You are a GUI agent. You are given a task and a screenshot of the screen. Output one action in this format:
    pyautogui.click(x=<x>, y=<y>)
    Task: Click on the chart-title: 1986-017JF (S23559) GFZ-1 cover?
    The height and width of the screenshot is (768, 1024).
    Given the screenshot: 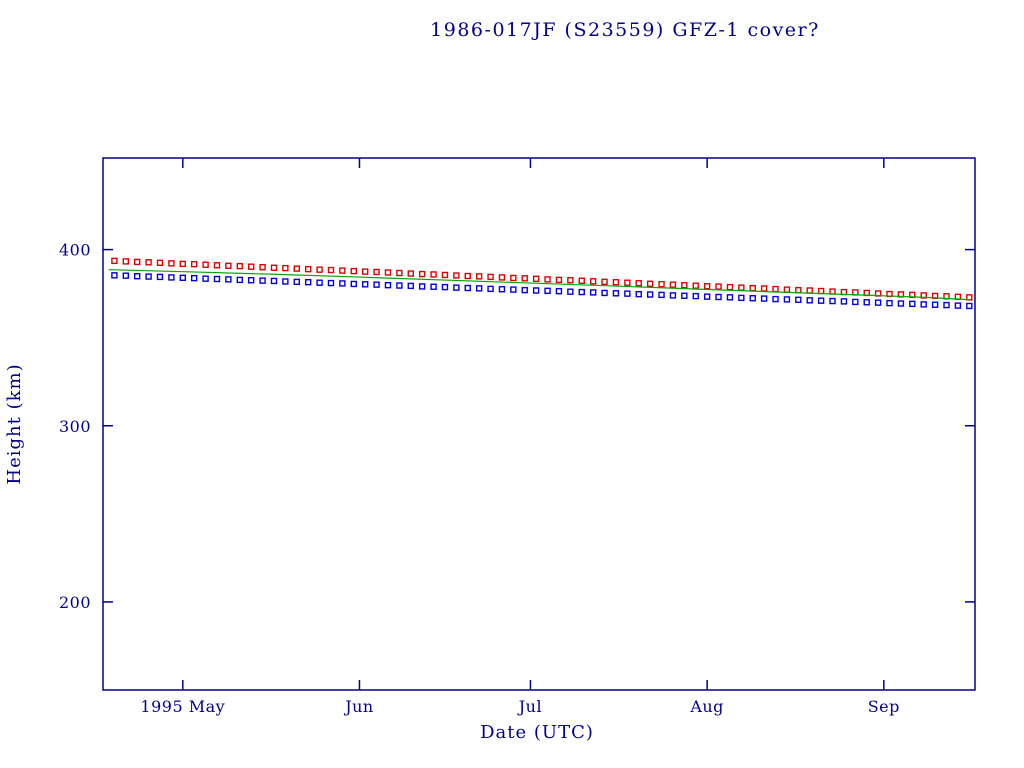 What is the action you would take?
    pyautogui.click(x=625, y=30)
    